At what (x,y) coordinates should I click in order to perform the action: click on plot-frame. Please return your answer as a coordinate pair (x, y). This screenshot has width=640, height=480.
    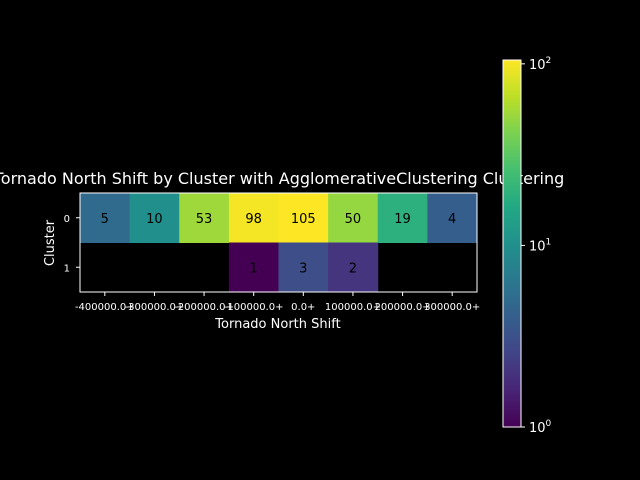
    Looking at the image, I should click on (278, 242).